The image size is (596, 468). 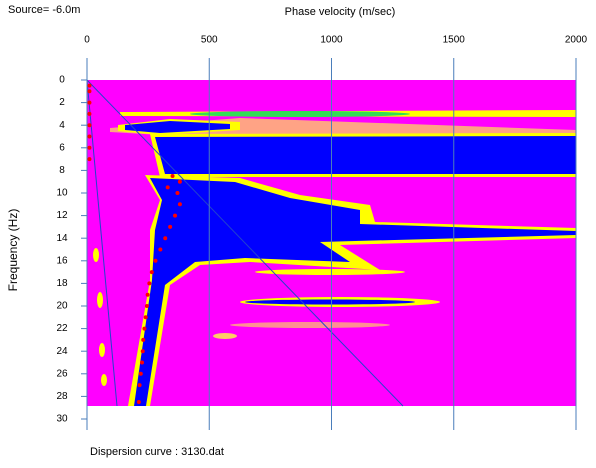 I want to click on y-tick-label: 0, so click(x=62, y=80).